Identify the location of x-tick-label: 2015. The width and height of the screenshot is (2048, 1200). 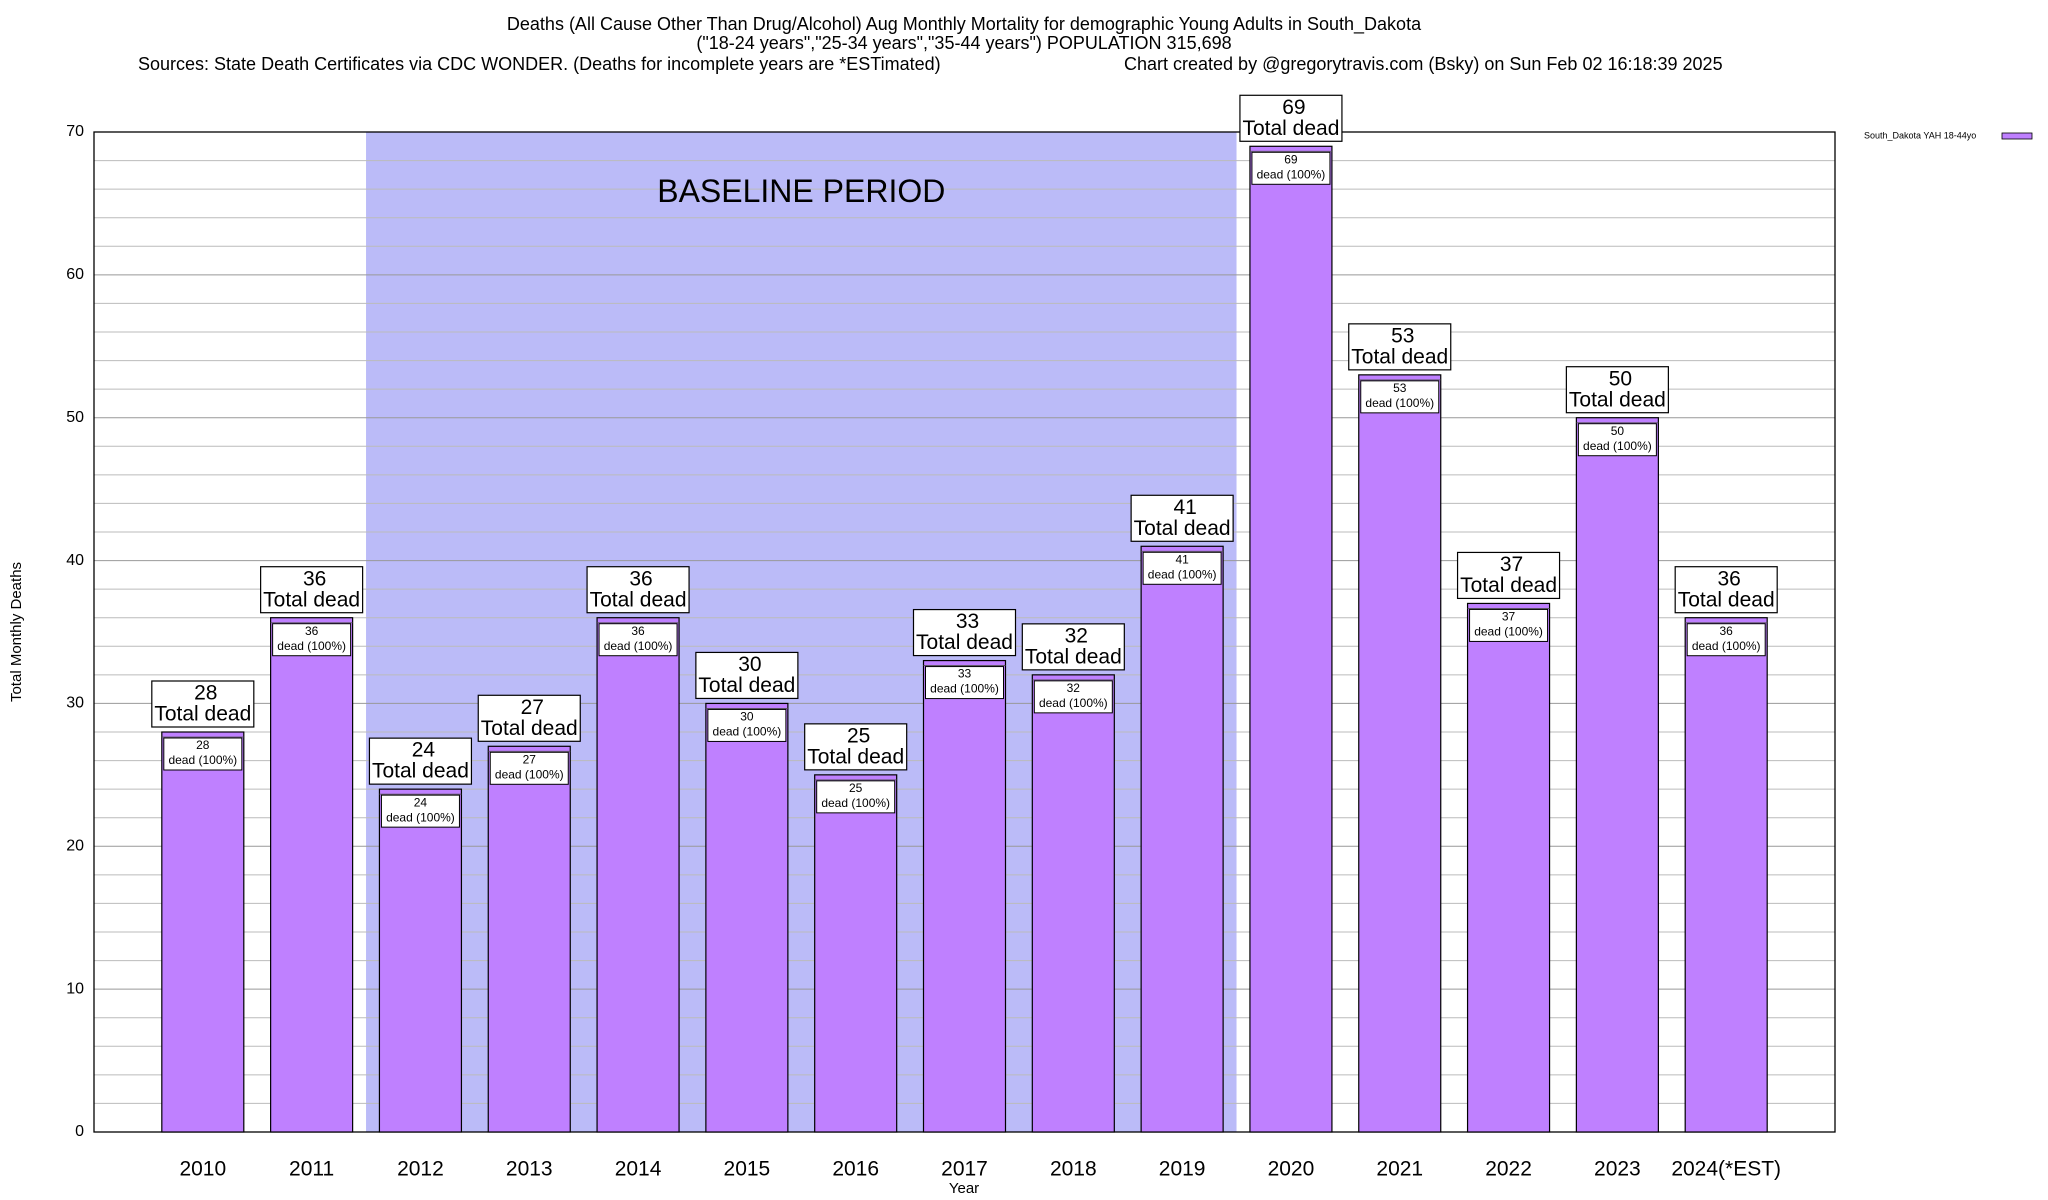
(747, 1169).